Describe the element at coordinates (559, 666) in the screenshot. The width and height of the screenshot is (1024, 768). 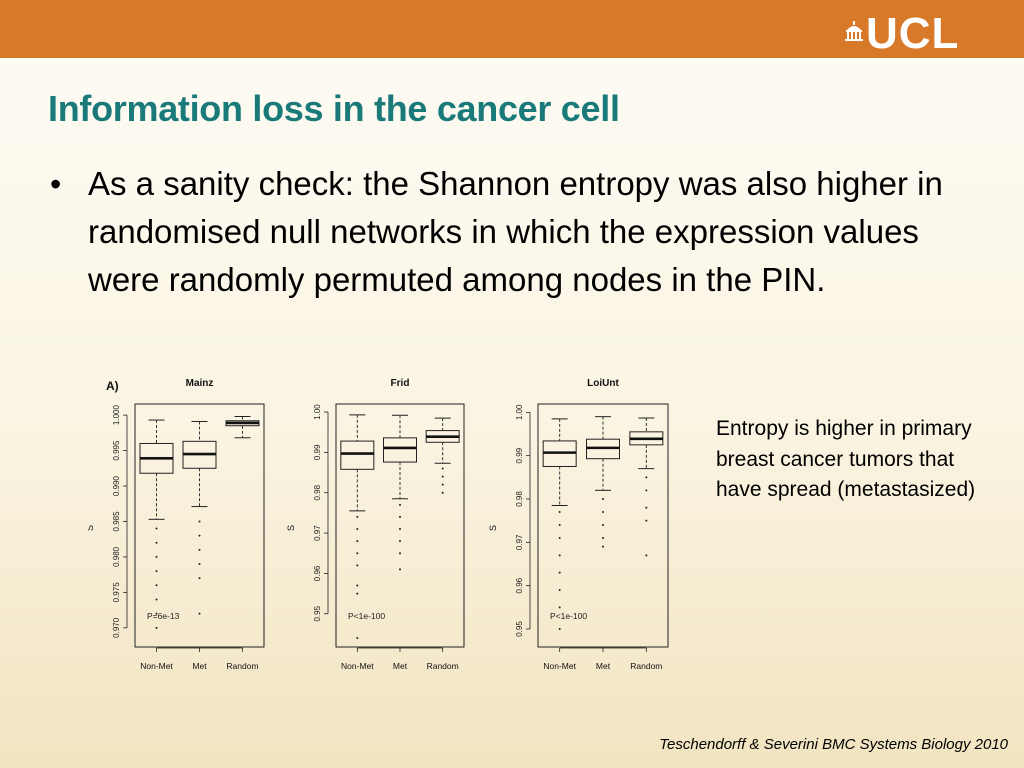
I see `loiunt-x-tick-label: Non-Met` at that location.